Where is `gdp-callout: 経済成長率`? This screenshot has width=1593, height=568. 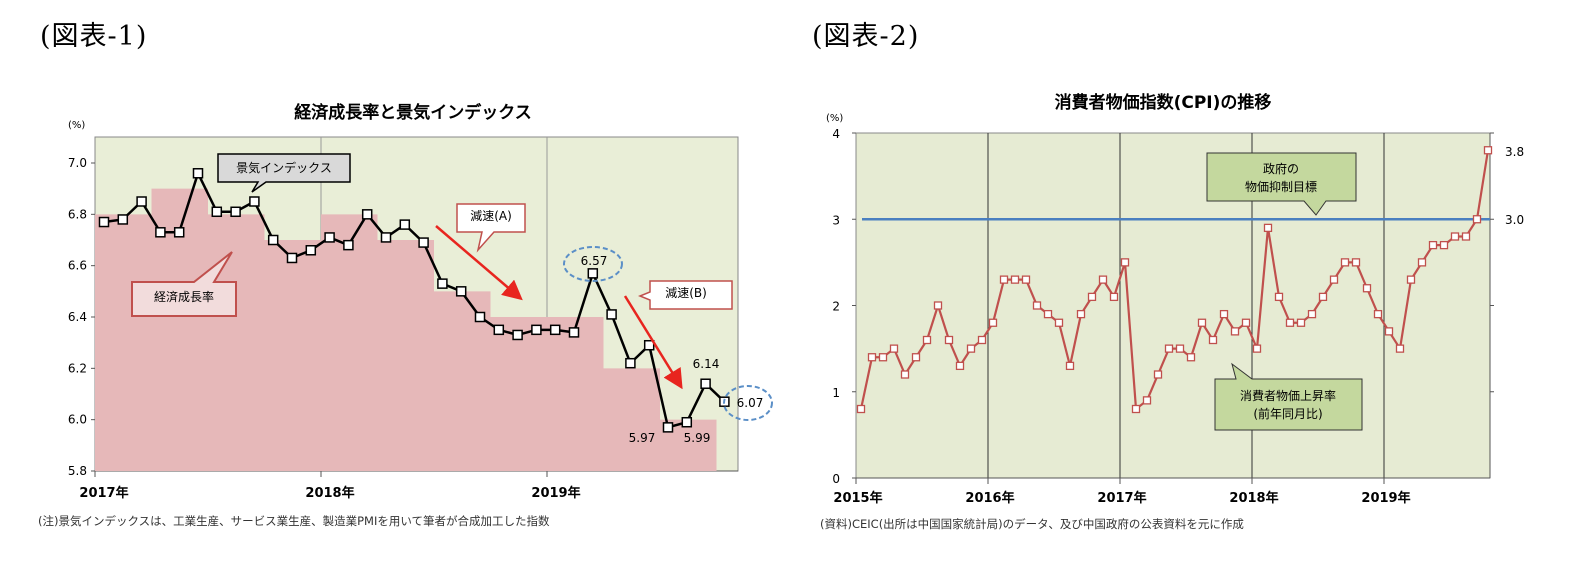 gdp-callout: 経済成長率 is located at coordinates (184, 284).